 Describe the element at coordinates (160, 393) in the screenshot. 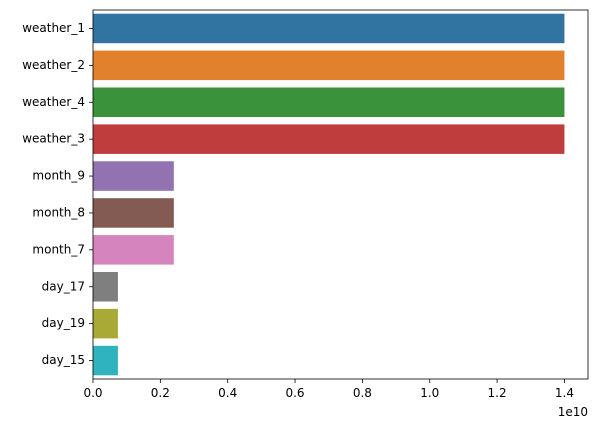

I see `x-tick-label-1: 0.2` at that location.